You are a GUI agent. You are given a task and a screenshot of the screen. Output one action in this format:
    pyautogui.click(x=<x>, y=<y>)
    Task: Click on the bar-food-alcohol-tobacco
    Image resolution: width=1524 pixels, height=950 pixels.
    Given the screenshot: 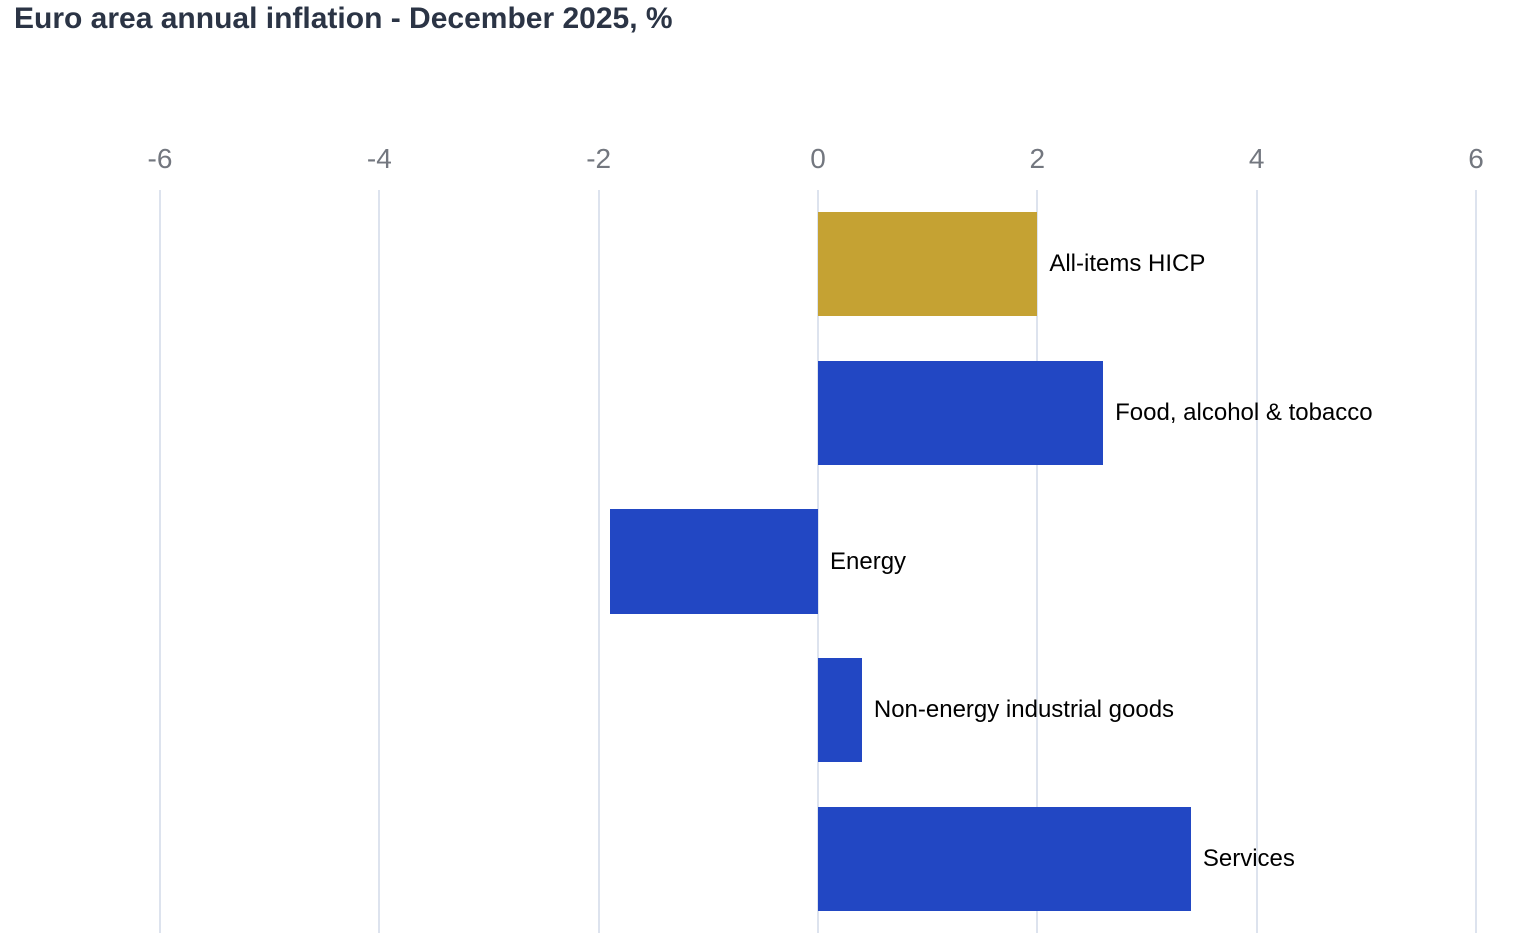 What is the action you would take?
    pyautogui.click(x=961, y=412)
    